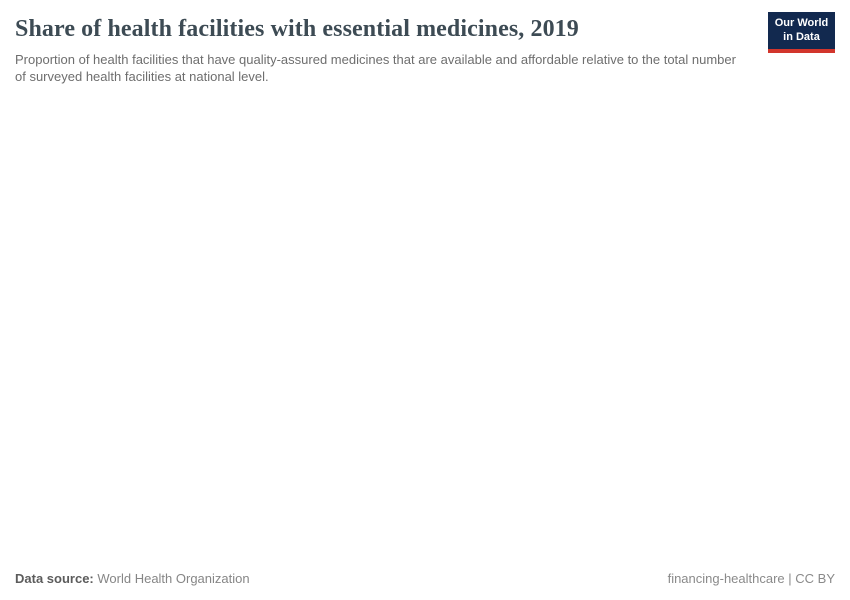 This screenshot has height=600, width=850. Describe the element at coordinates (801, 23) in the screenshot. I see `owid-logo-text-line1: Our World` at that location.